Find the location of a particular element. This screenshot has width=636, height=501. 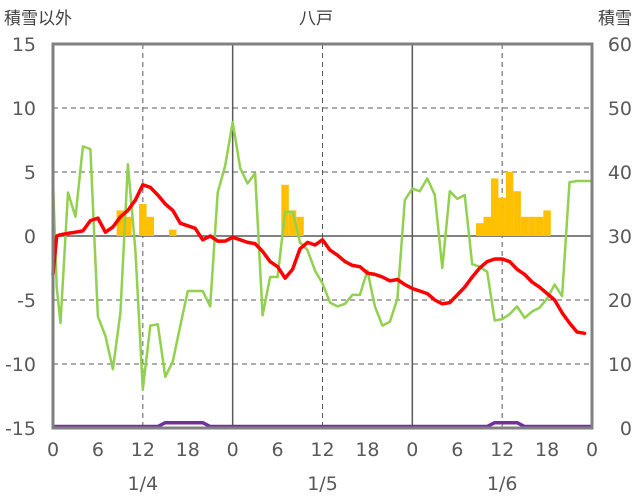

right-tick-label: 30 is located at coordinates (620, 237).